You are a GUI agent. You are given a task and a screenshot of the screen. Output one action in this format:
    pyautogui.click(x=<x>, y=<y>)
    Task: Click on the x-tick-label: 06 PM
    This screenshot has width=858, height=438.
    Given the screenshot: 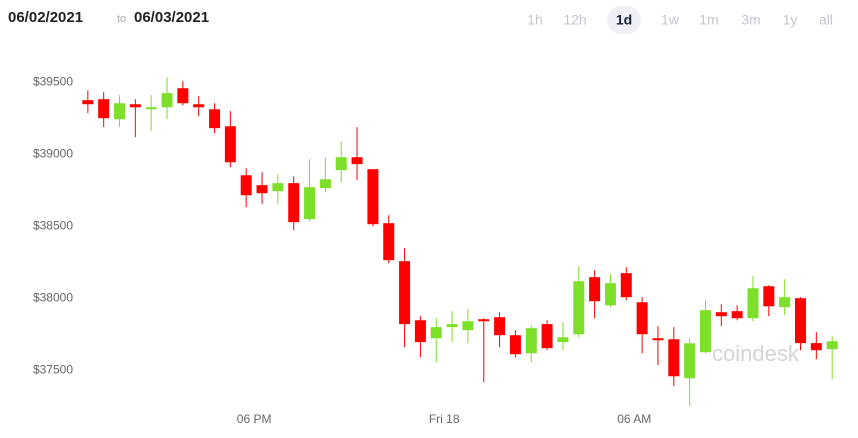 What is the action you would take?
    pyautogui.click(x=254, y=419)
    